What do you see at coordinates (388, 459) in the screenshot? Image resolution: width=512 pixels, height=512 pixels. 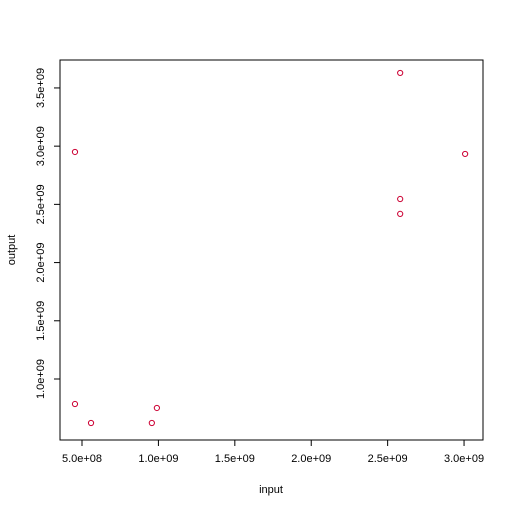 I see `x-tick-label: 2.5e+09` at bounding box center [388, 459].